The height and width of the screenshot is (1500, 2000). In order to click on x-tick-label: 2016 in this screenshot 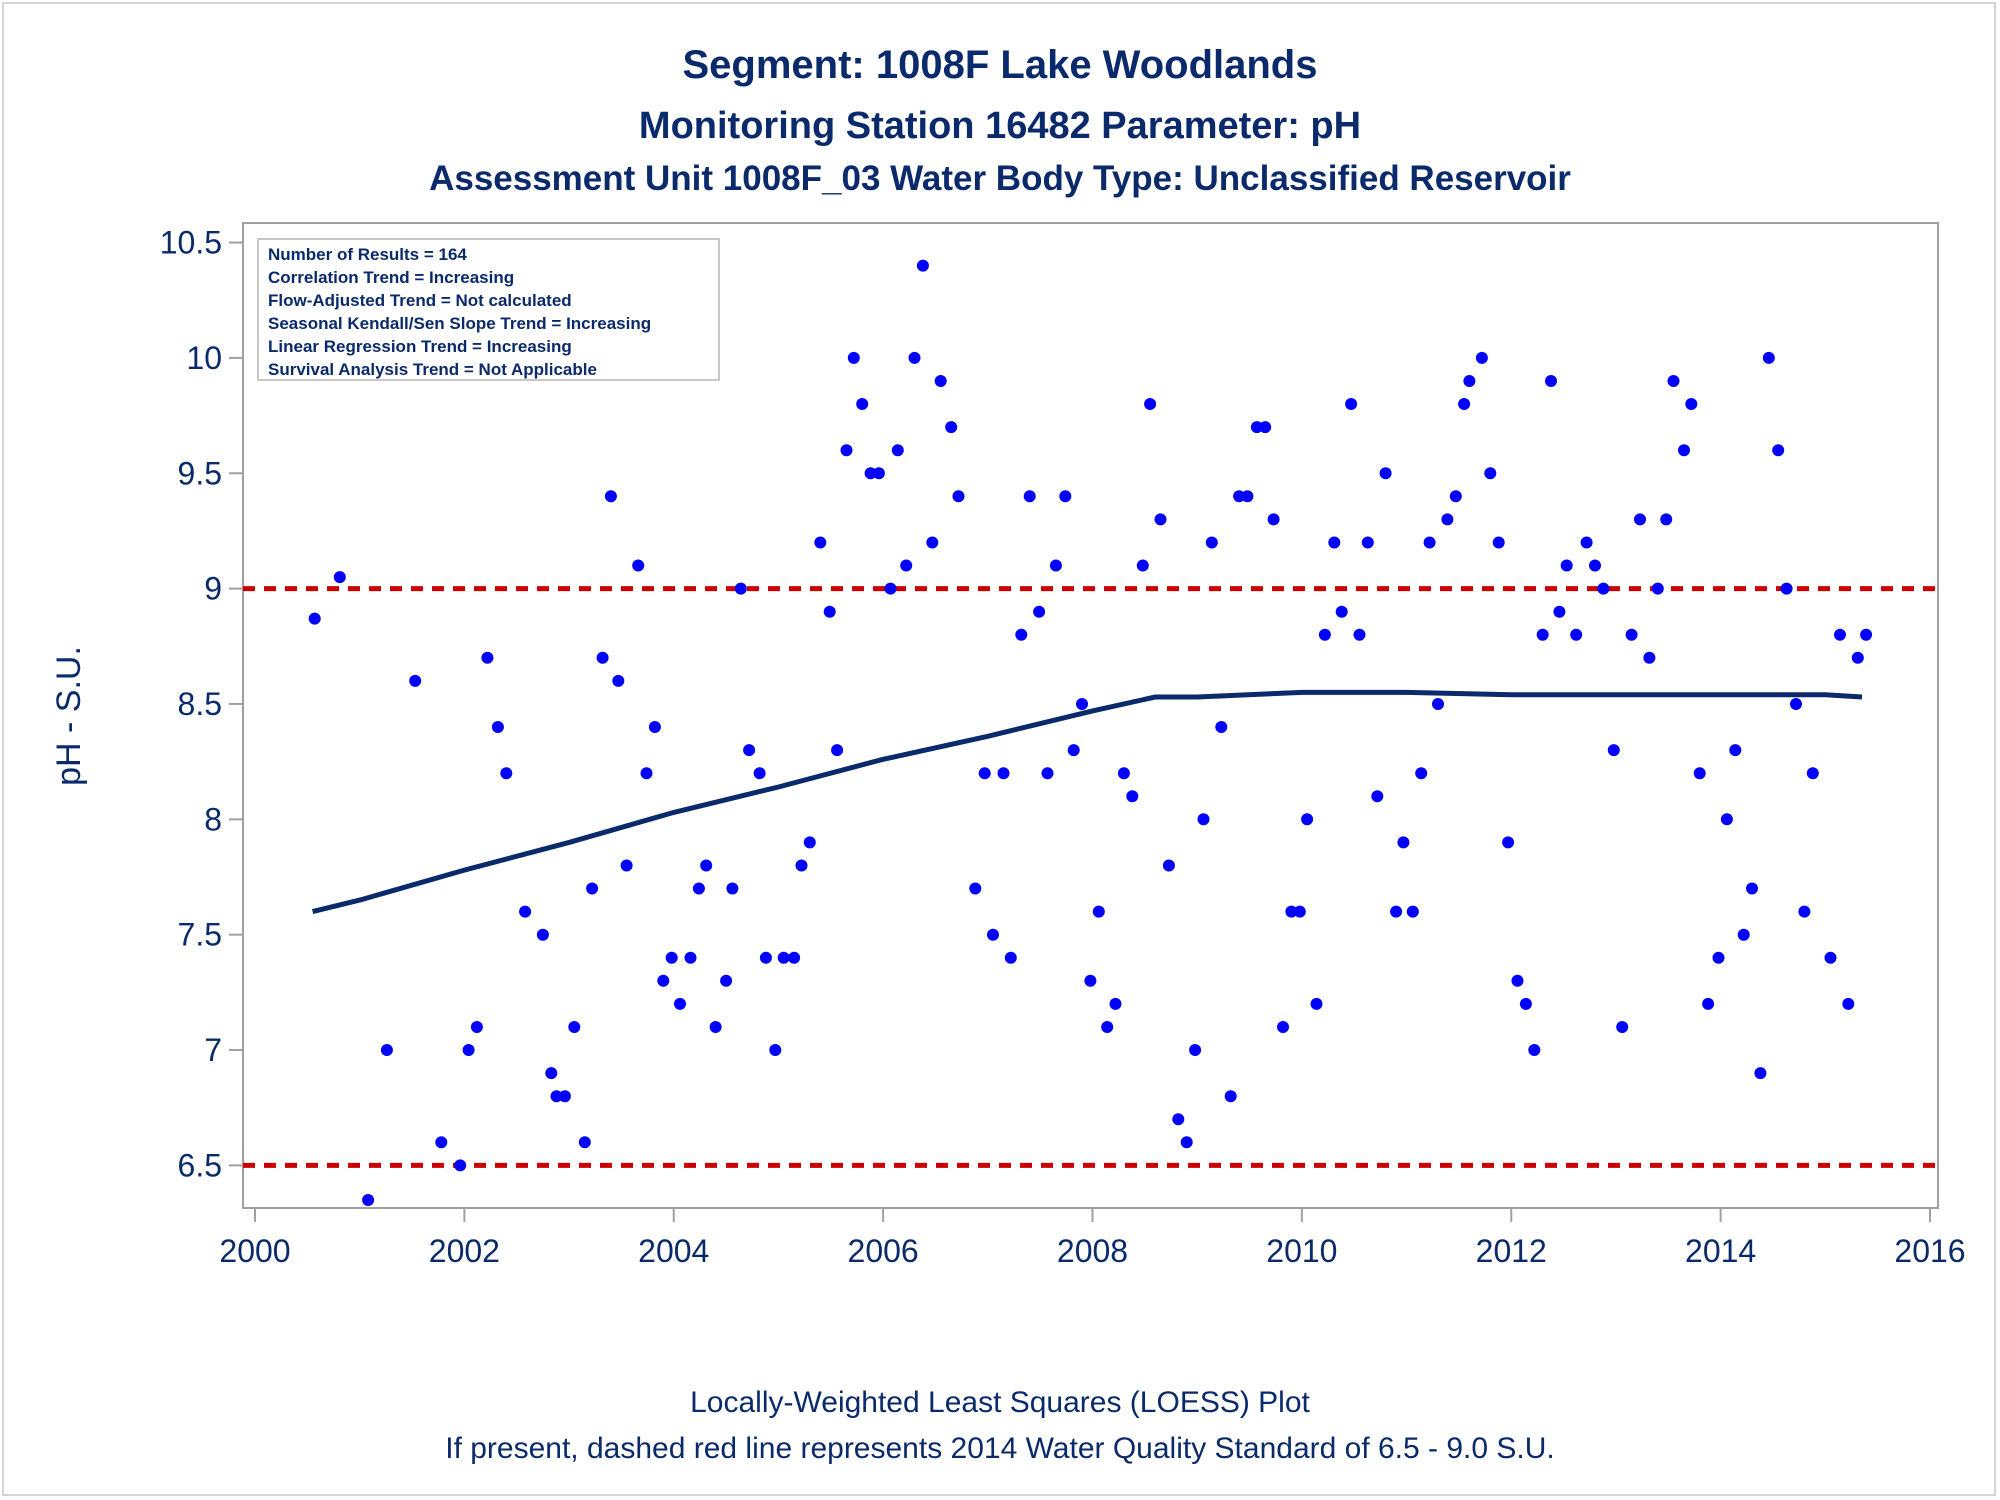, I will do `click(1929, 1251)`.